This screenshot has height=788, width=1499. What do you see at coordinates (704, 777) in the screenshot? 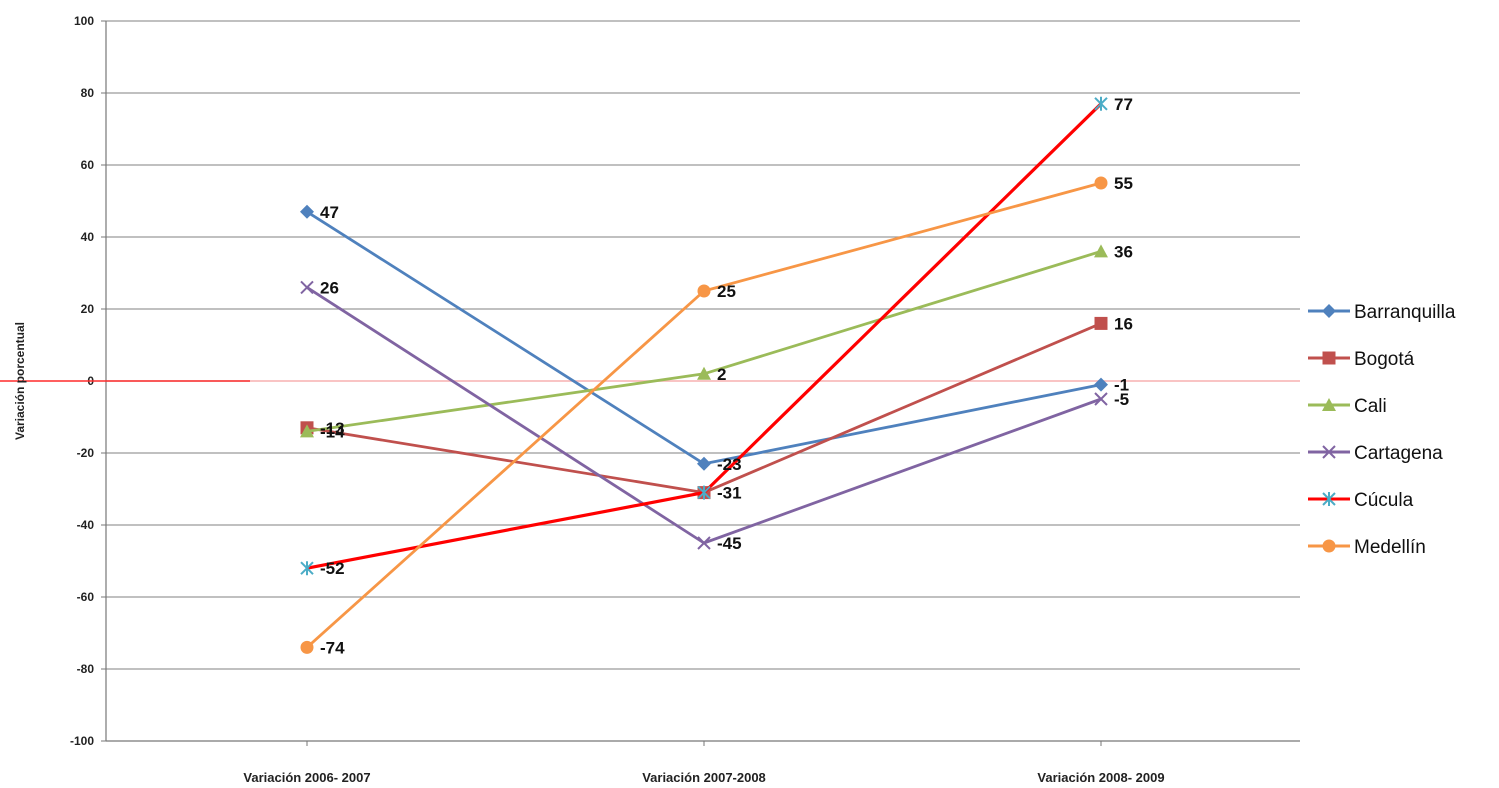
I see `x-category-label: Variación 2007-2008` at bounding box center [704, 777].